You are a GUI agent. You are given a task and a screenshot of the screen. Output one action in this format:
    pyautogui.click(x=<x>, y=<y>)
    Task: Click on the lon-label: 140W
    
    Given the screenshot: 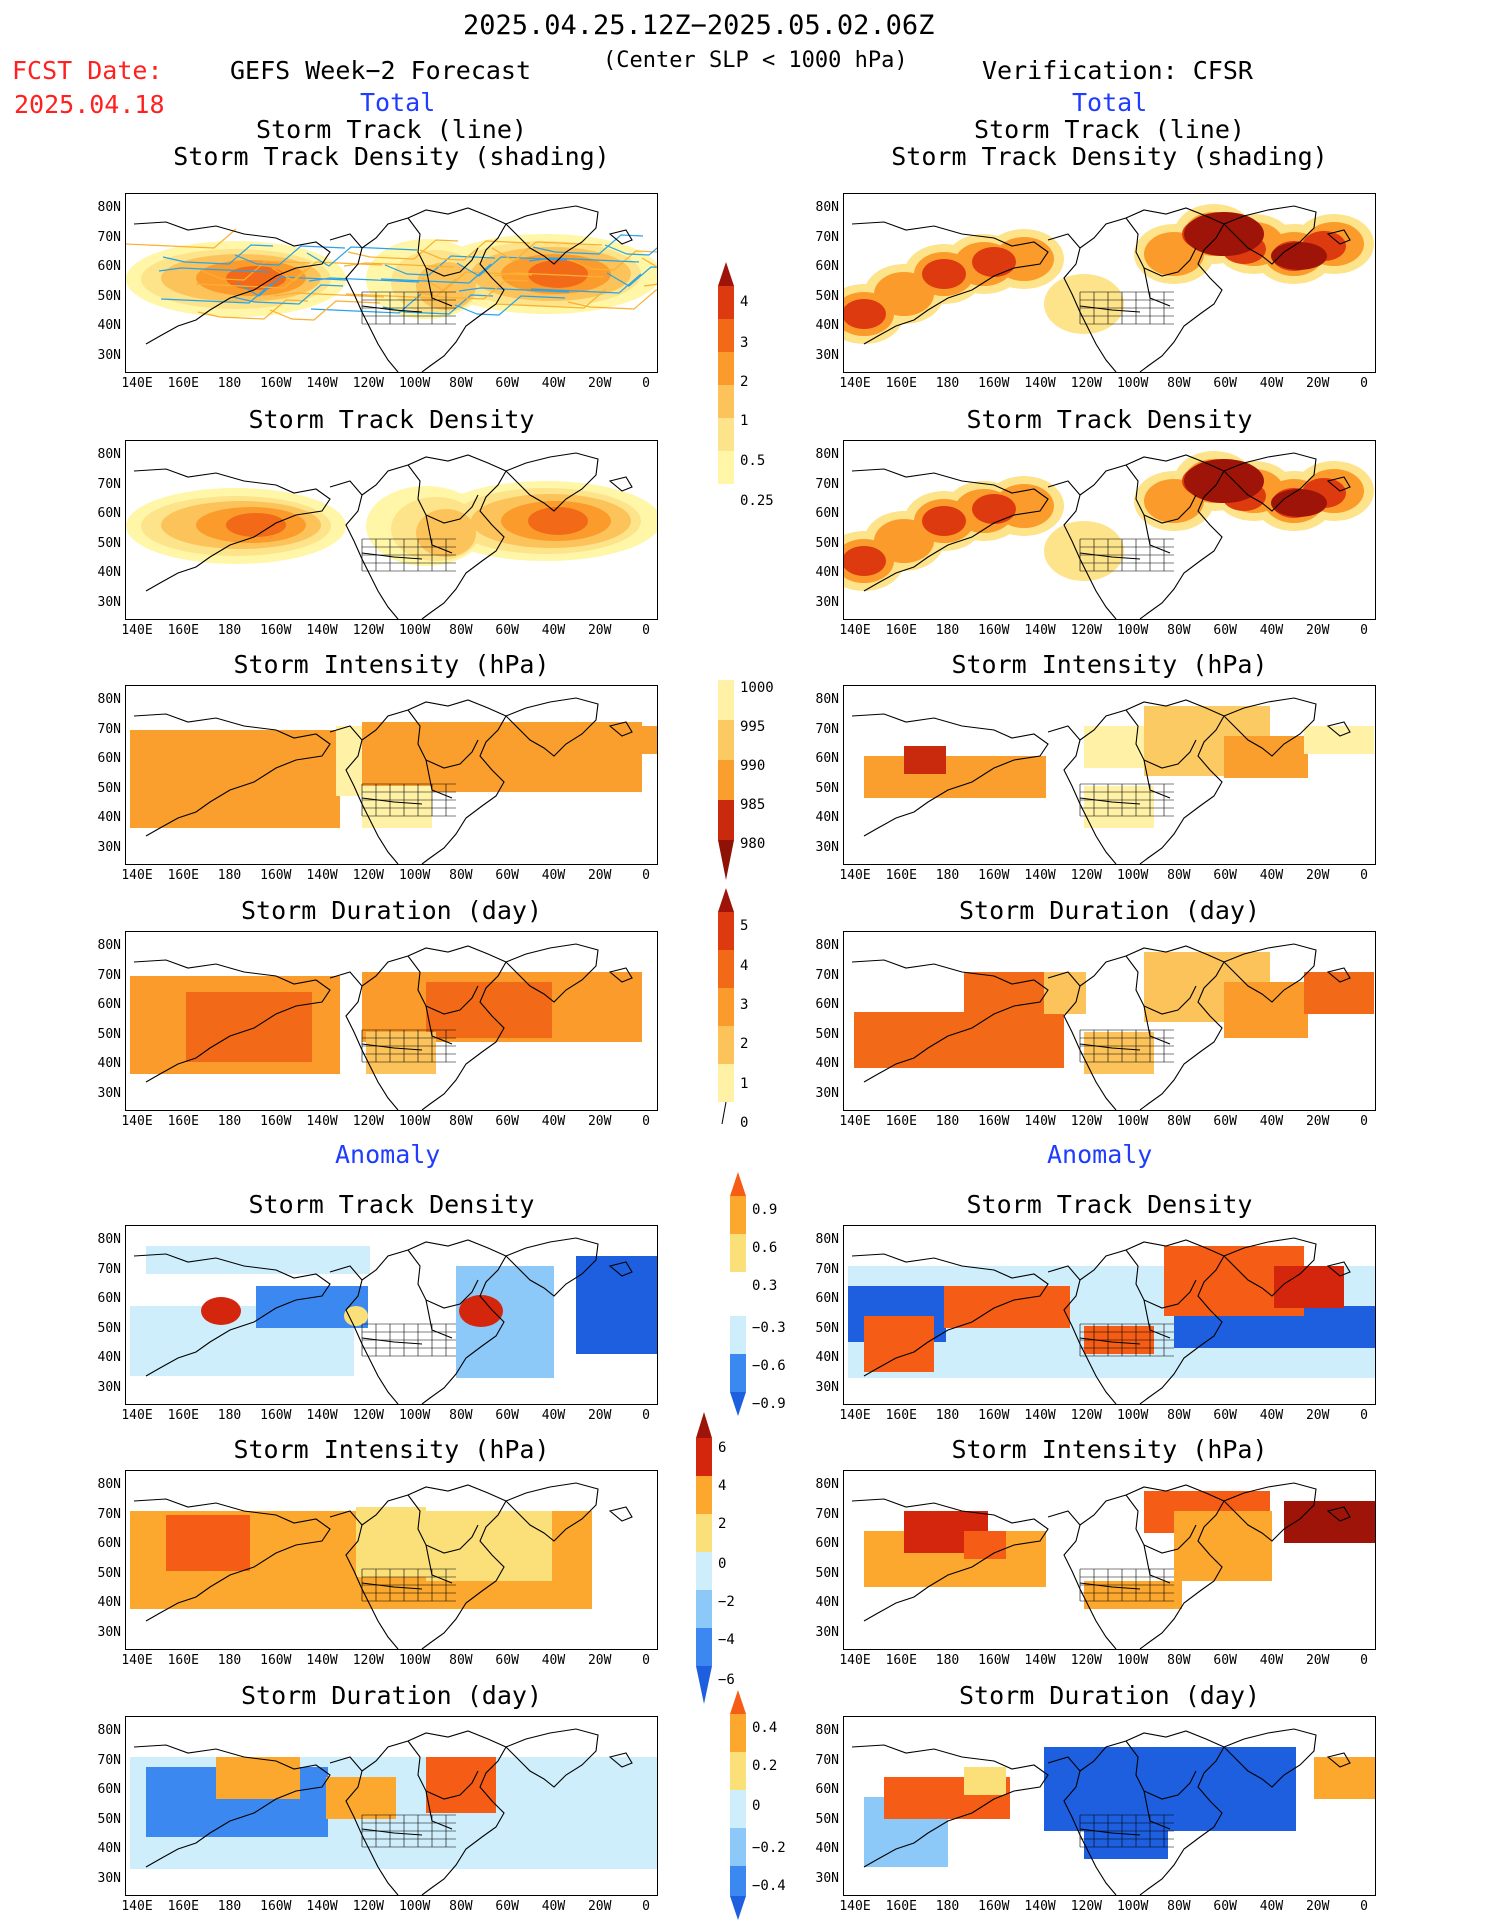 What is the action you would take?
    pyautogui.click(x=1040, y=1906)
    